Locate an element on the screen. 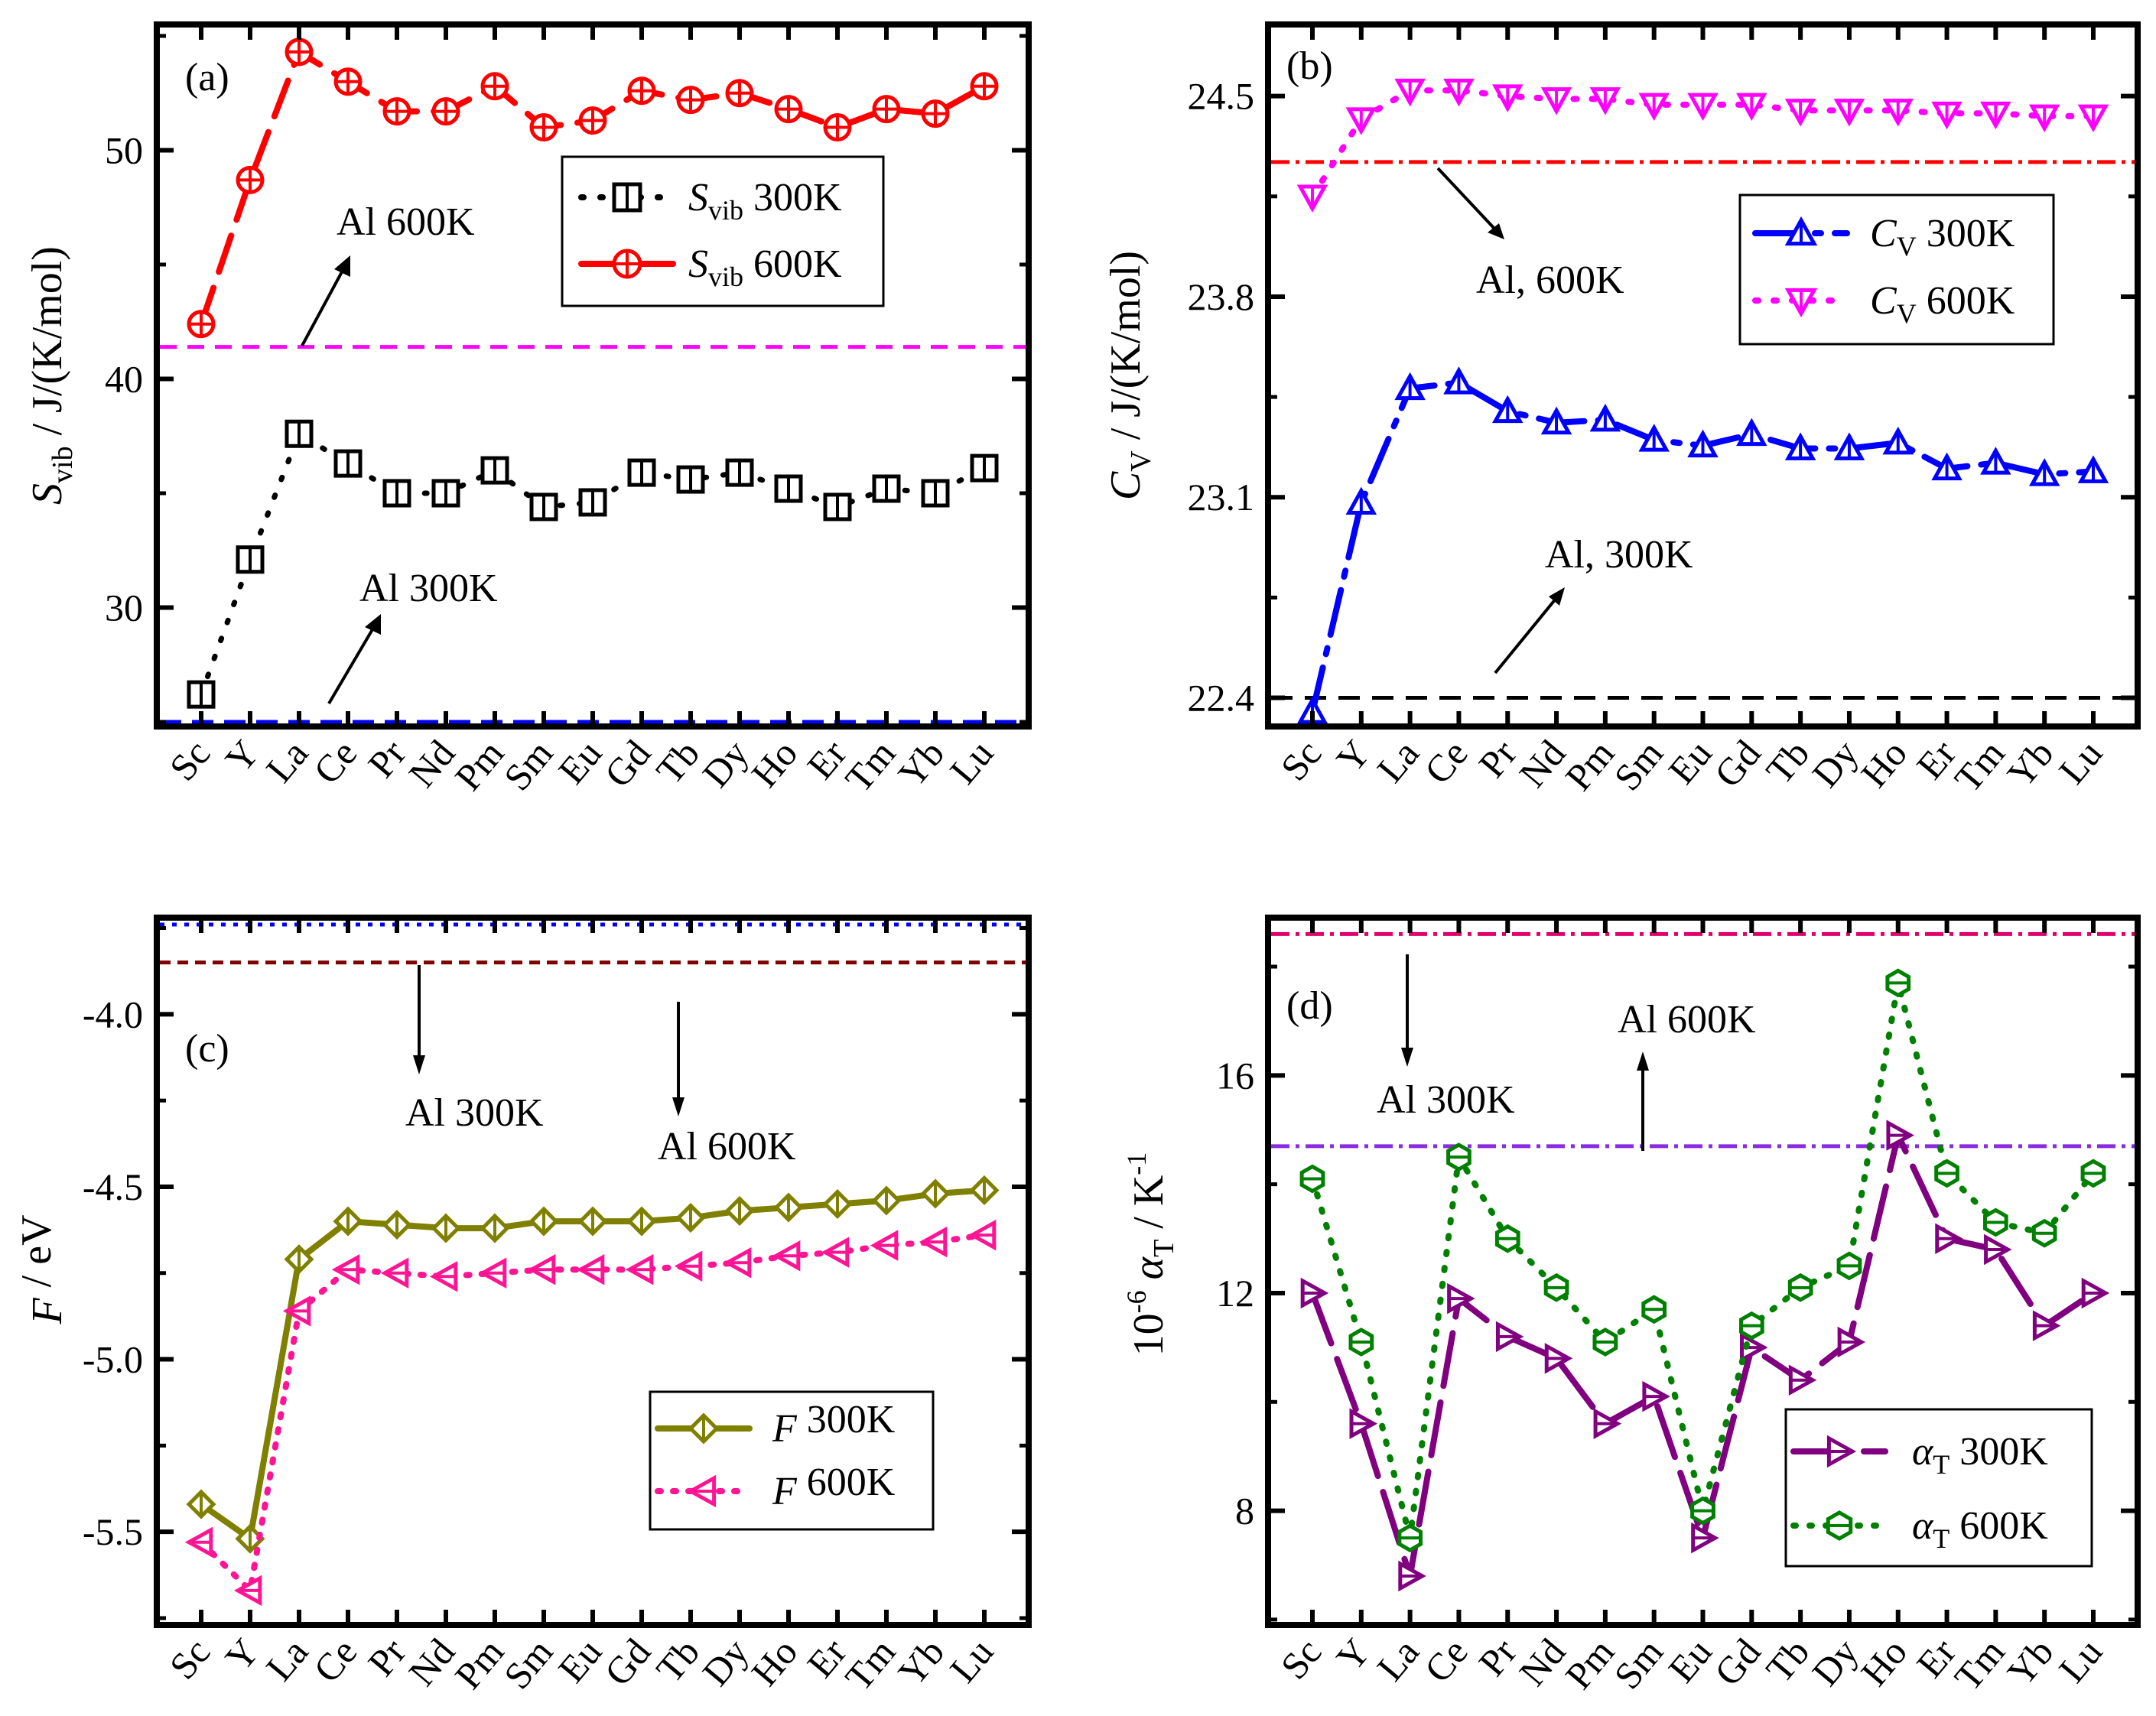 The image size is (2156, 1716). series-f-300k is located at coordinates (593, 1364).